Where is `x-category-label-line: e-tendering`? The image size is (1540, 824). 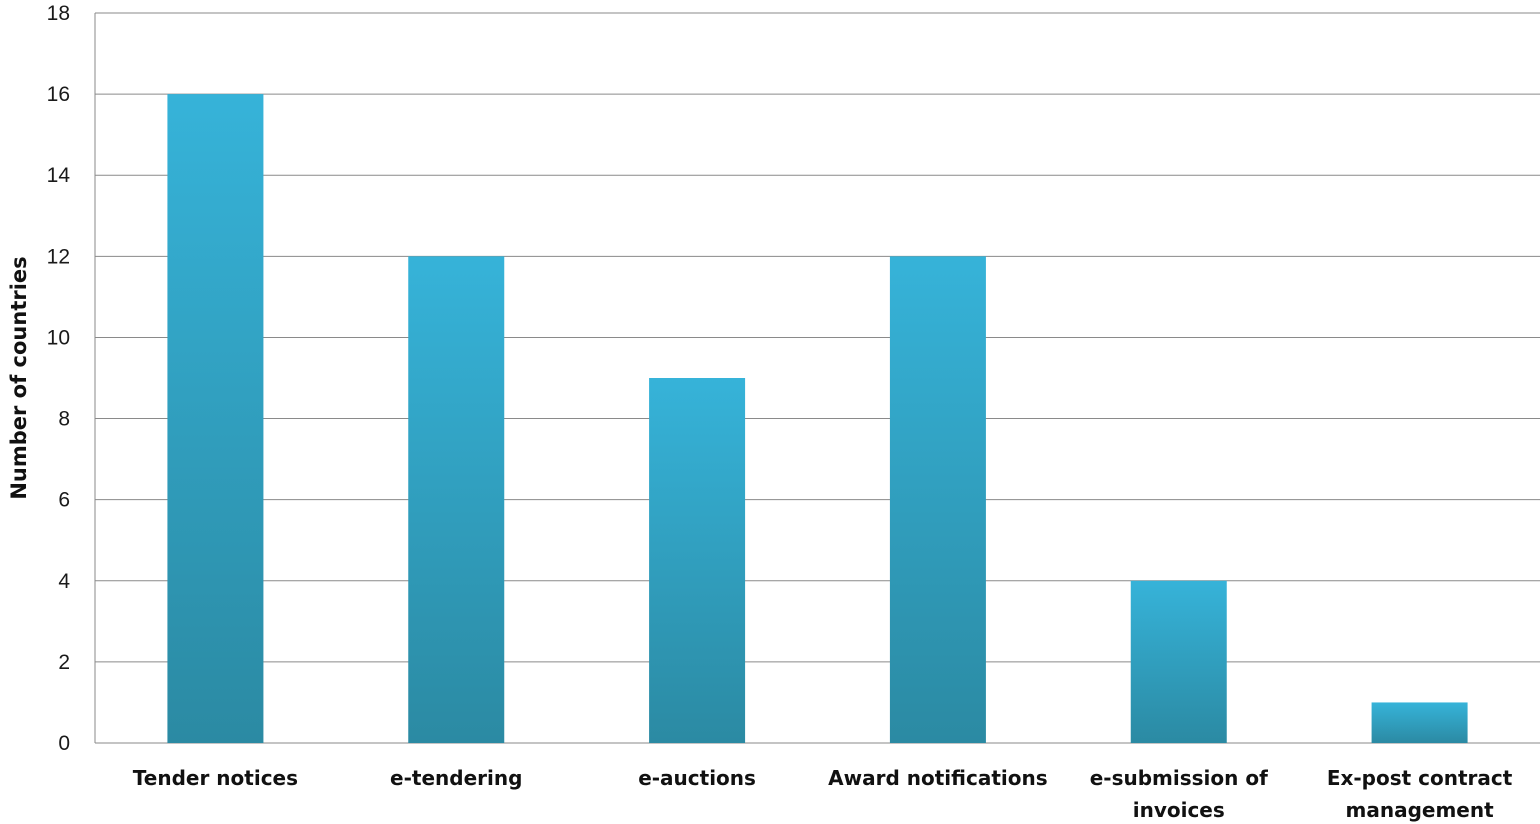 x-category-label-line: e-tendering is located at coordinates (456, 778).